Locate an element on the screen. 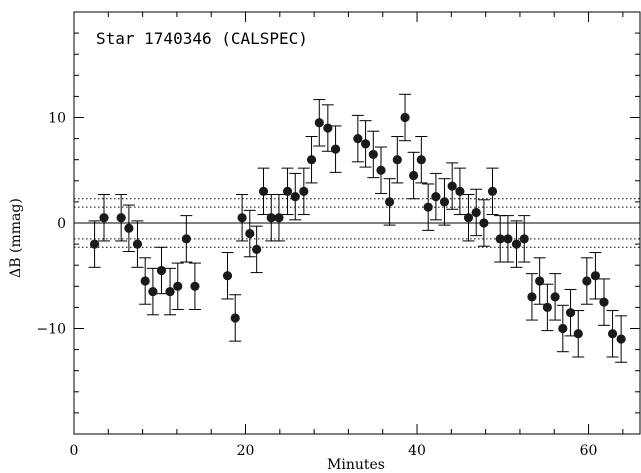 The width and height of the screenshot is (641, 473). y-tick-label: −10 is located at coordinates (51, 330).